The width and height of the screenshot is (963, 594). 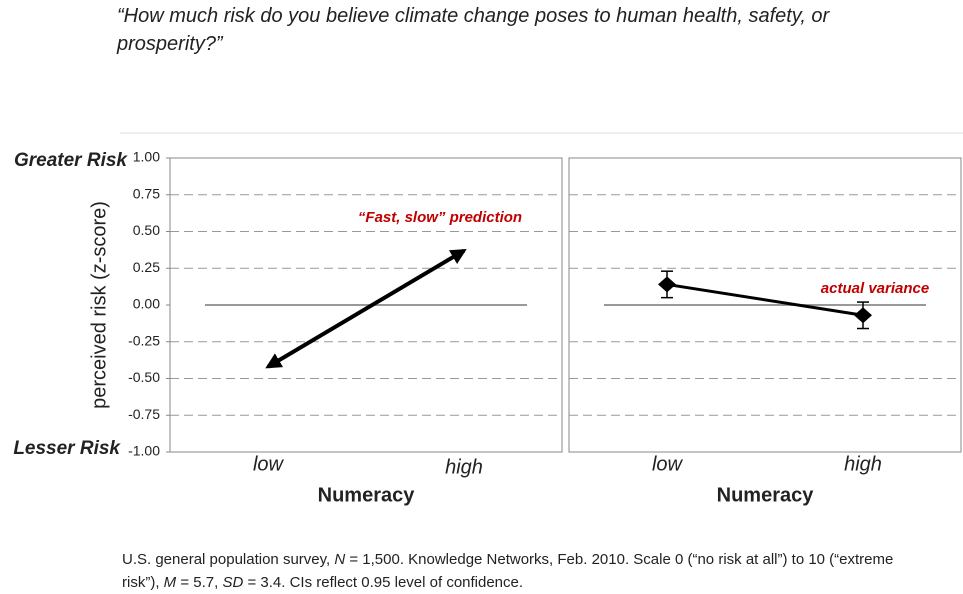 I want to click on annotation: “Fast, slow” prediction, so click(x=440, y=217).